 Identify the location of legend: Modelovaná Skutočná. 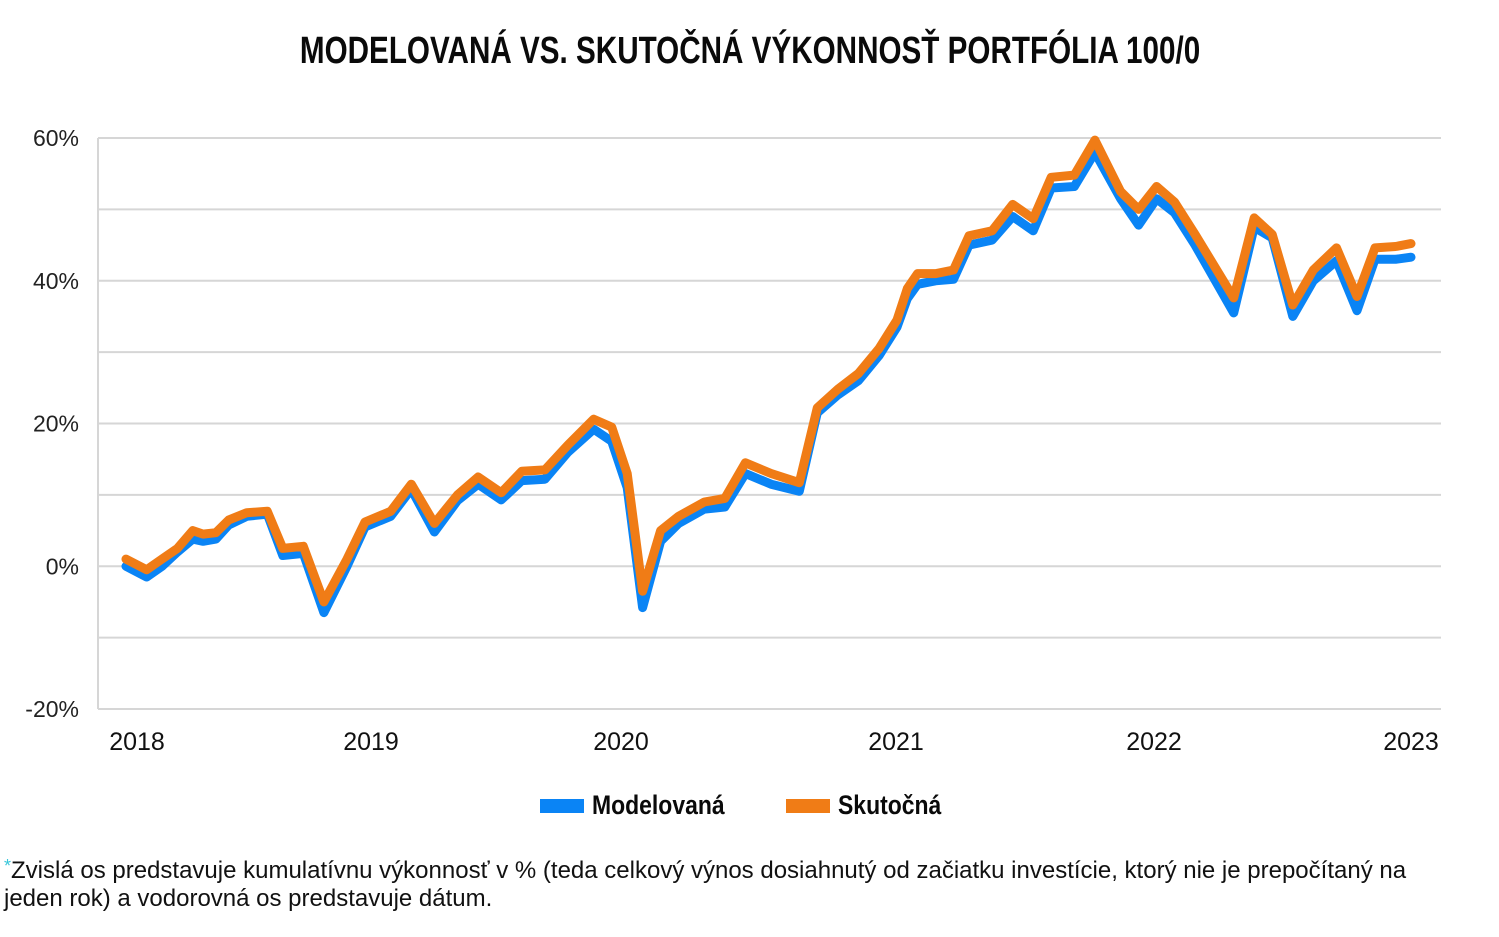
(749, 805).